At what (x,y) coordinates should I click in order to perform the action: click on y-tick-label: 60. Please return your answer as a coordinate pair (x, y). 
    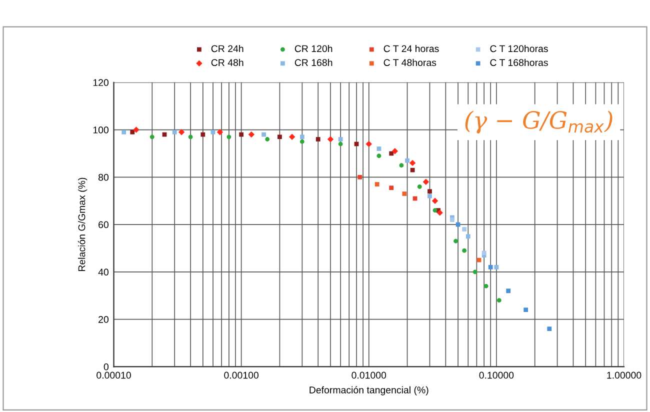
    Looking at the image, I should click on (103, 224).